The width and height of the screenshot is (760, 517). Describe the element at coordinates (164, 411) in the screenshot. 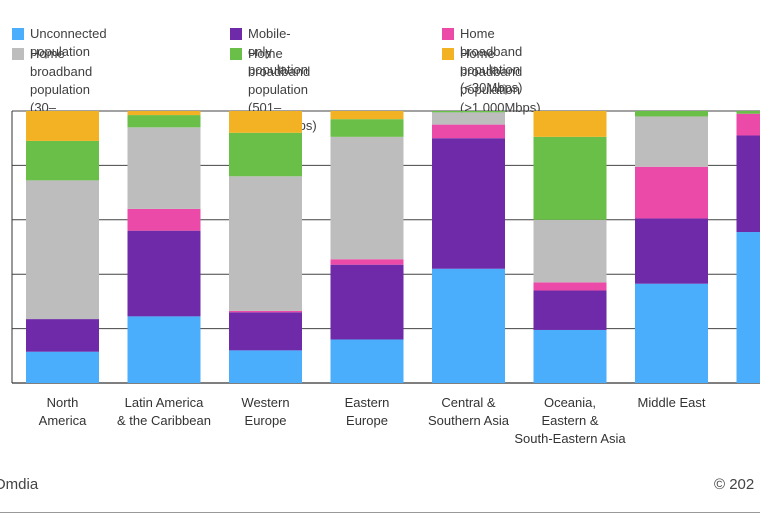

I see `category-label: Latin America & the Caribbean` at that location.